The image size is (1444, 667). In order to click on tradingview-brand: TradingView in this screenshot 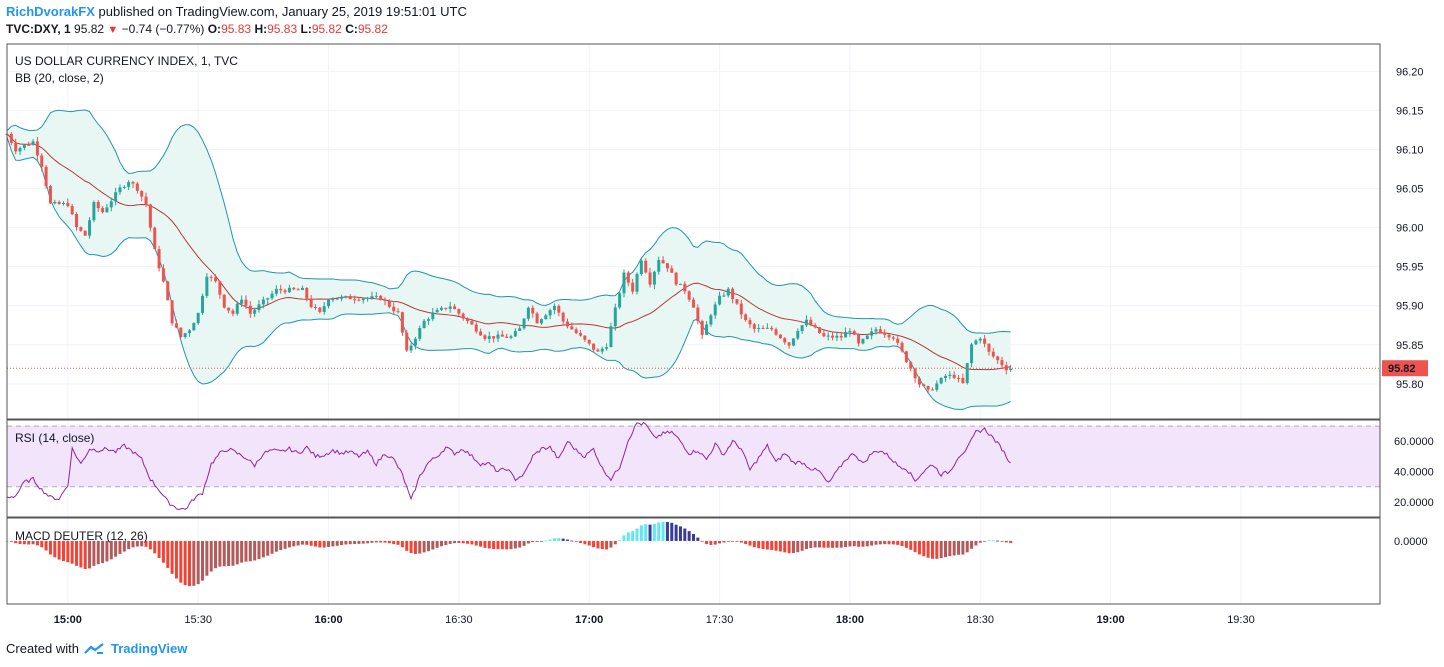, I will do `click(149, 648)`.